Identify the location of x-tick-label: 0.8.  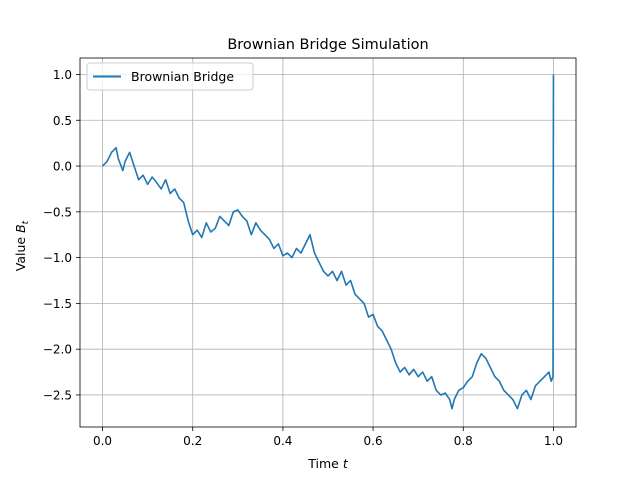
(463, 441).